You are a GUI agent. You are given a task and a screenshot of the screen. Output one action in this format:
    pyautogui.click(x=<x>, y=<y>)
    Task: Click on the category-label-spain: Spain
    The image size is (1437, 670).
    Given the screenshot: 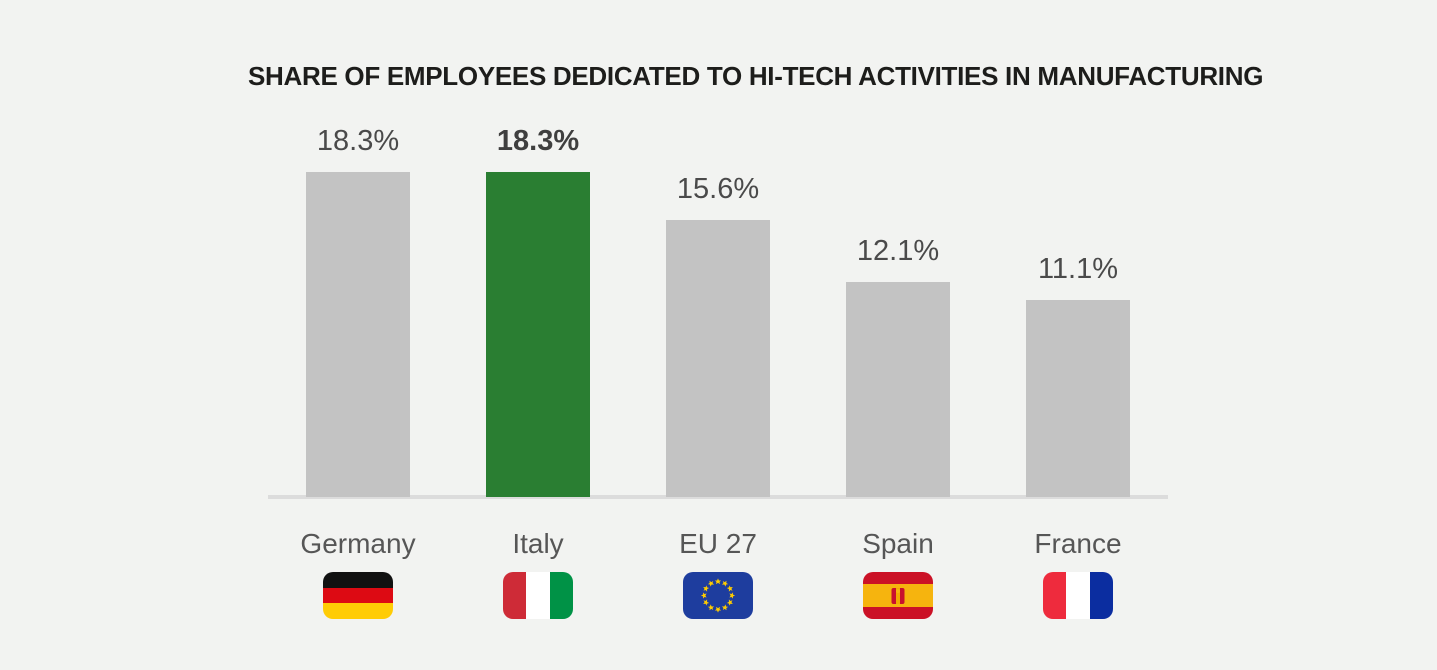 What is the action you would take?
    pyautogui.click(x=898, y=543)
    